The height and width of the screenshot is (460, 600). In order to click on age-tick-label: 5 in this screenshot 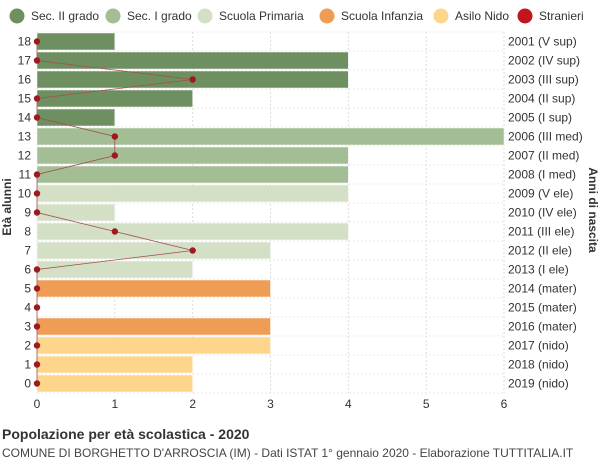, I will do `click(27, 289)`.